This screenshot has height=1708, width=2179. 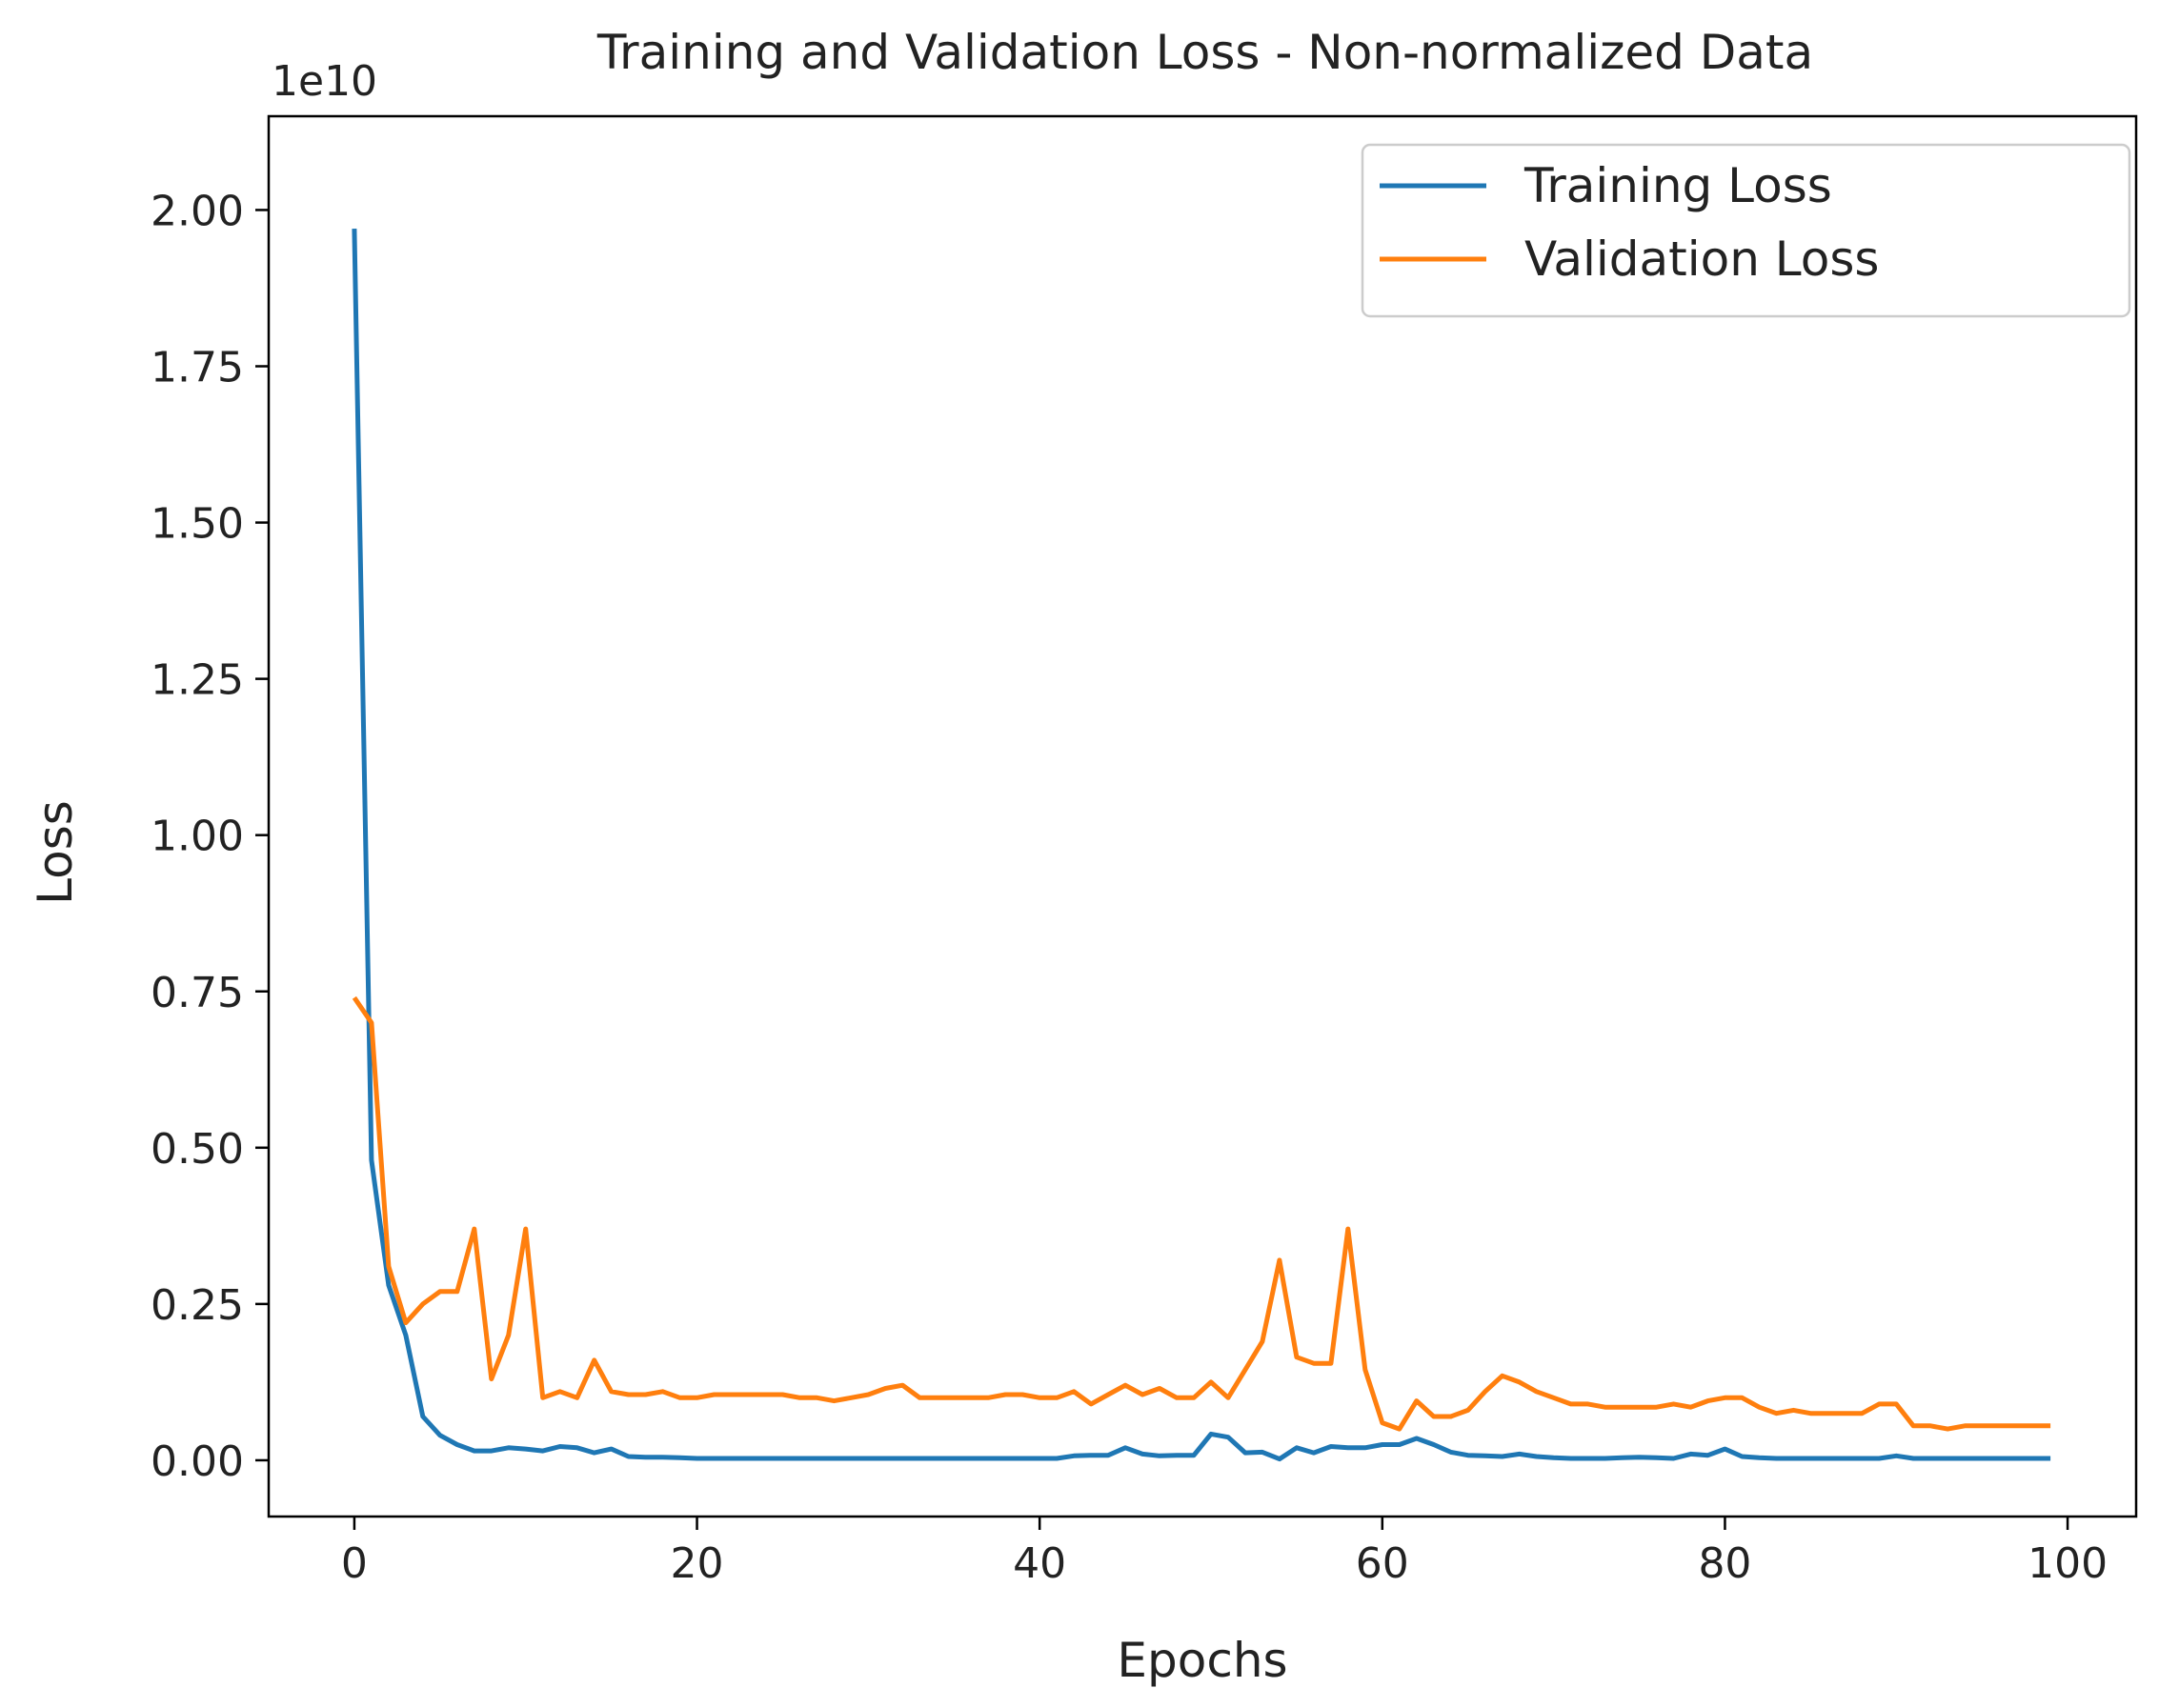 I want to click on y-tick-label: 1.25, so click(x=197, y=681).